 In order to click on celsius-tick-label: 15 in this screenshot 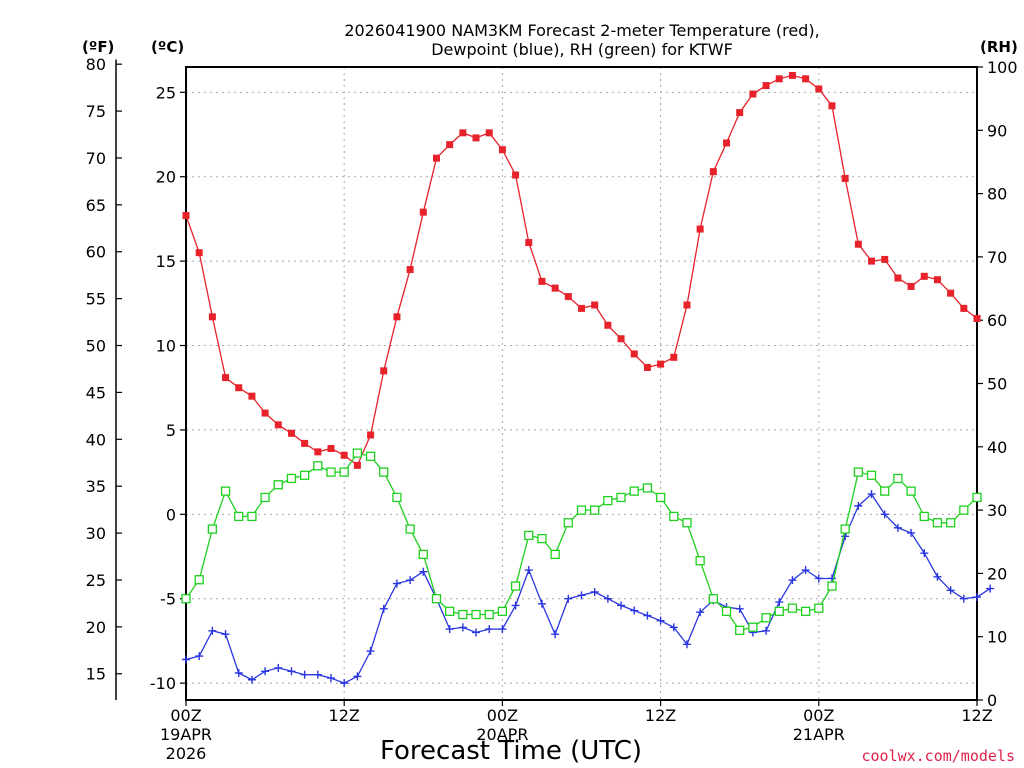, I will do `click(166, 261)`.